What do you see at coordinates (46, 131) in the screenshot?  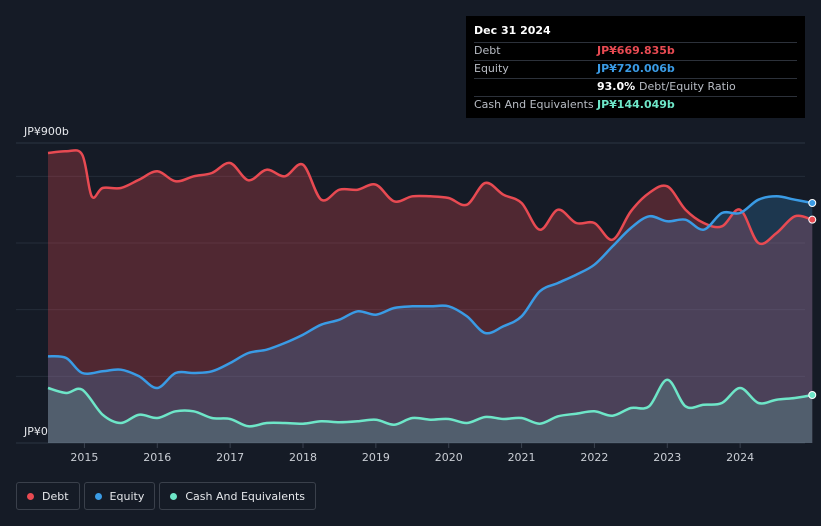 I see `y-axis-top-label: JP¥900b` at bounding box center [46, 131].